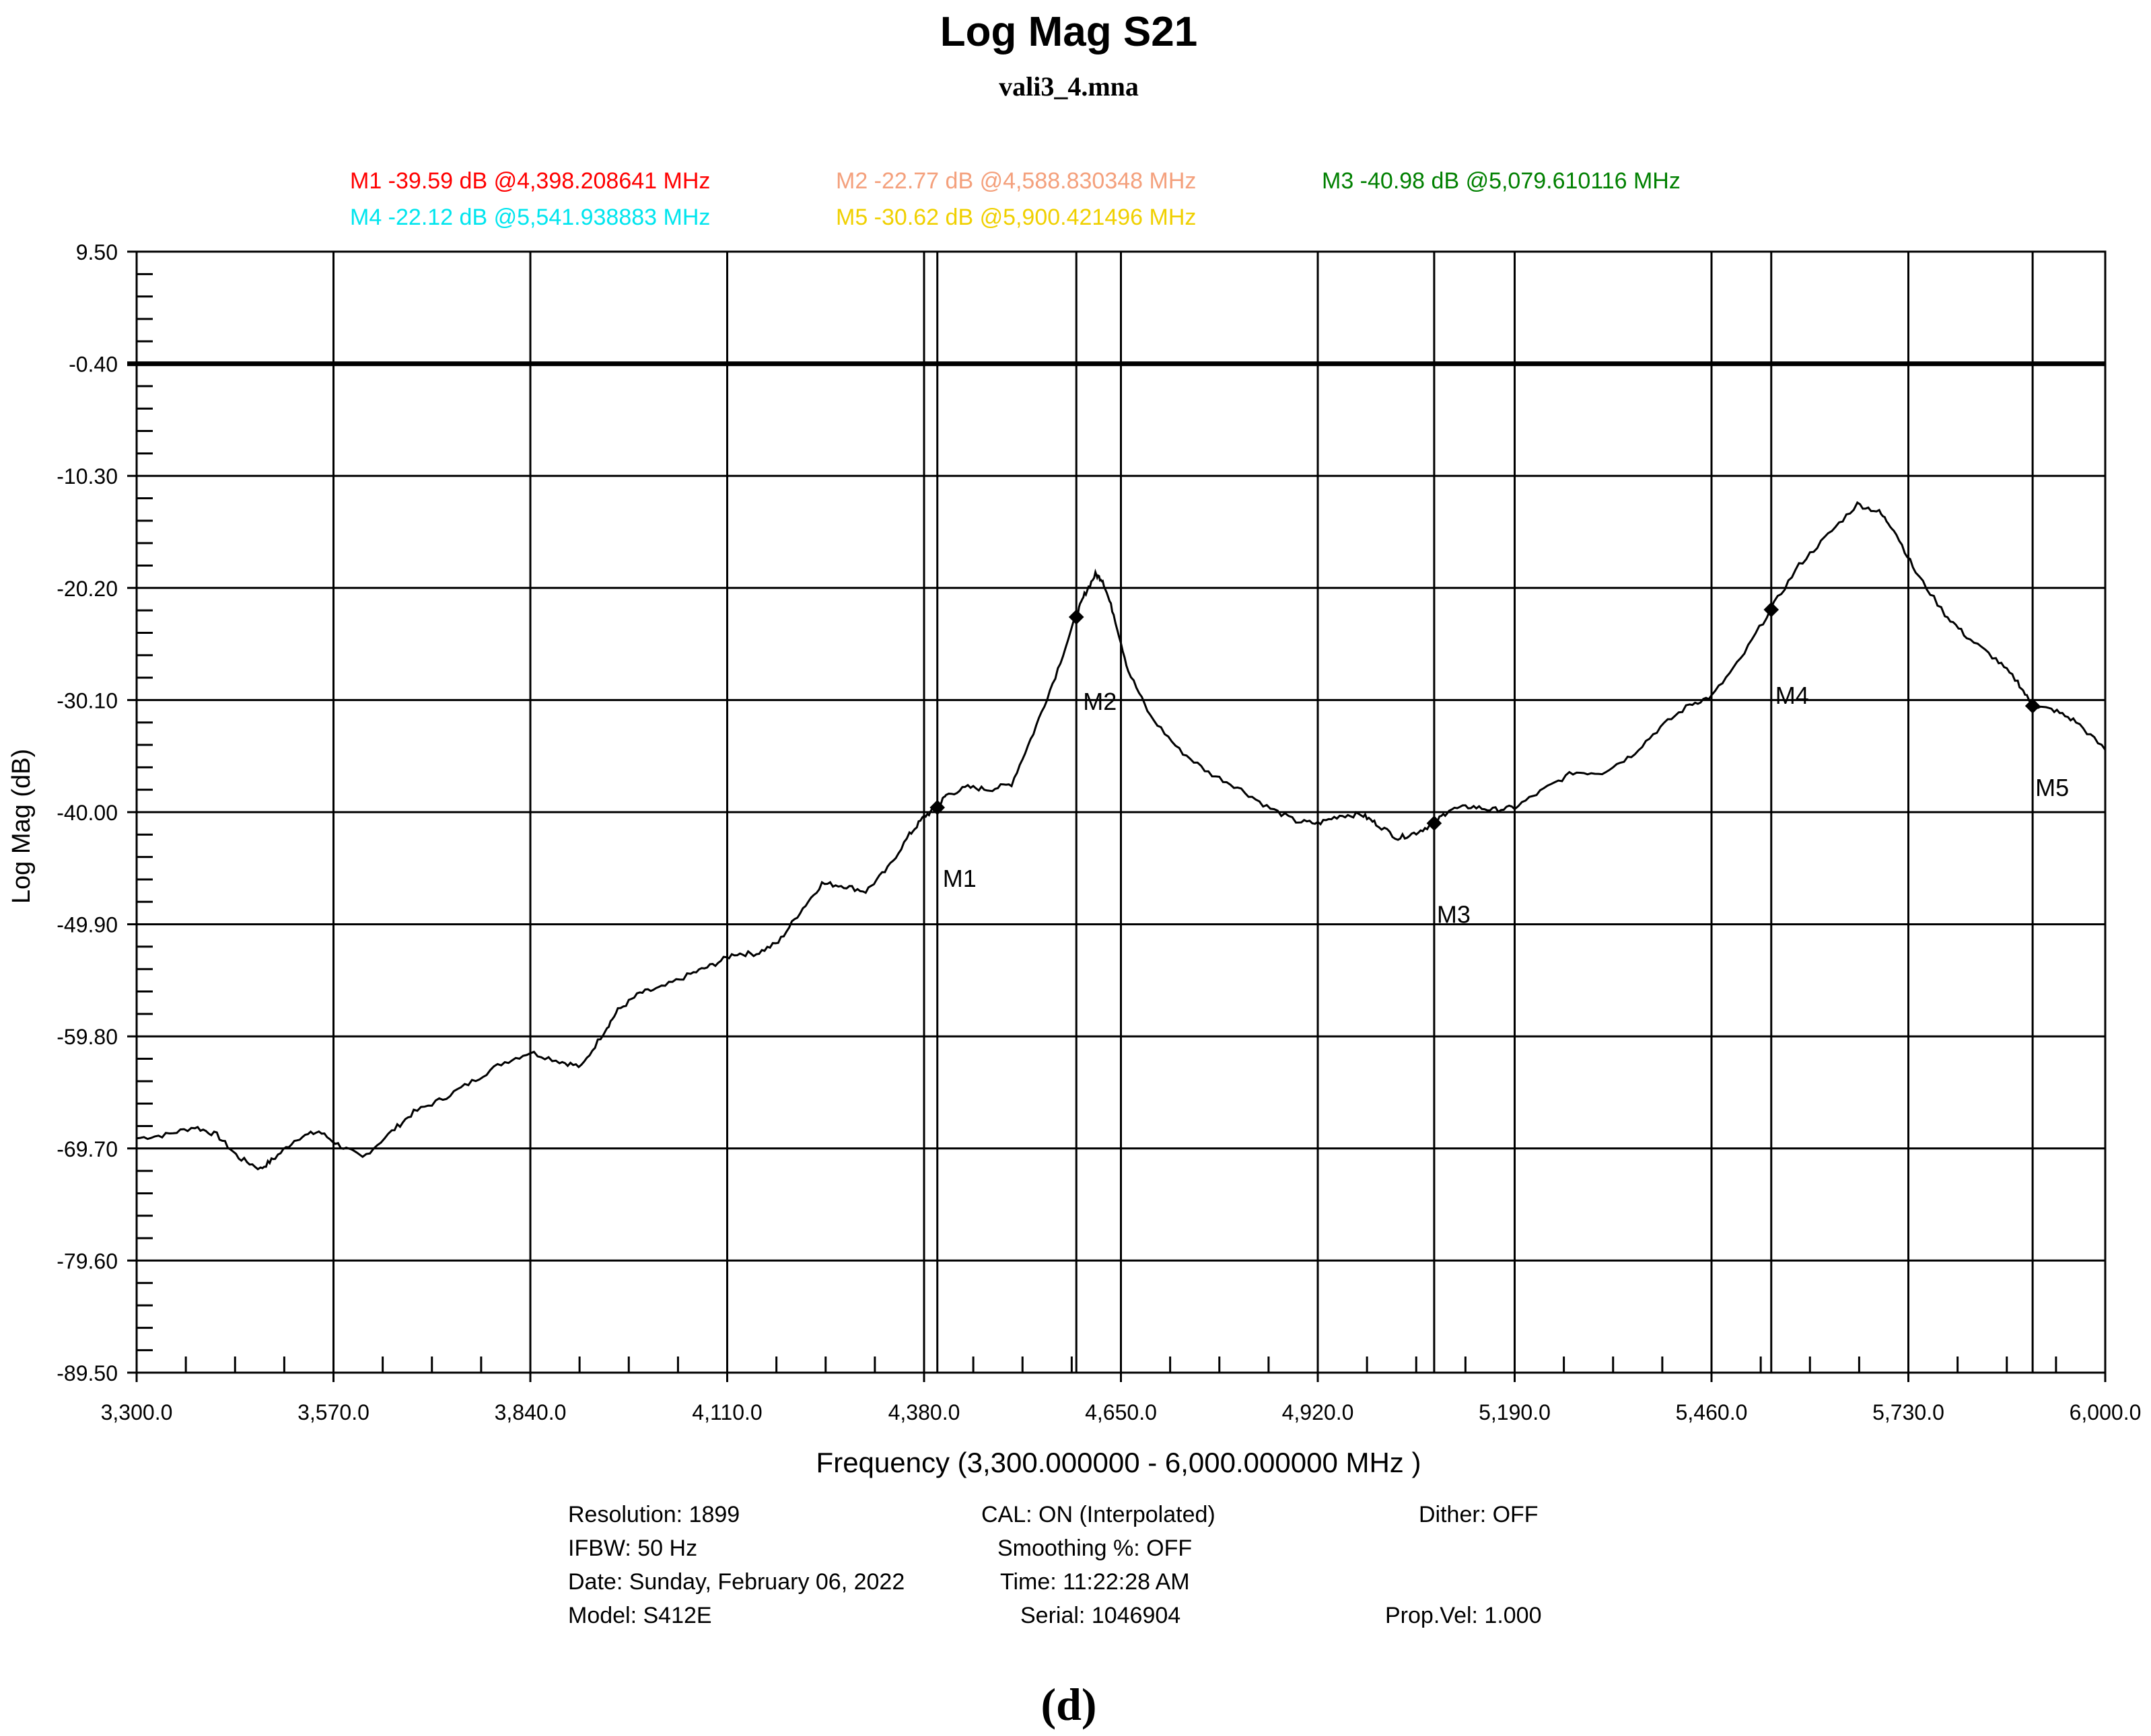 The image size is (2151, 1736). What do you see at coordinates (1792, 695) in the screenshot?
I see `marker-label-m4: M4` at bounding box center [1792, 695].